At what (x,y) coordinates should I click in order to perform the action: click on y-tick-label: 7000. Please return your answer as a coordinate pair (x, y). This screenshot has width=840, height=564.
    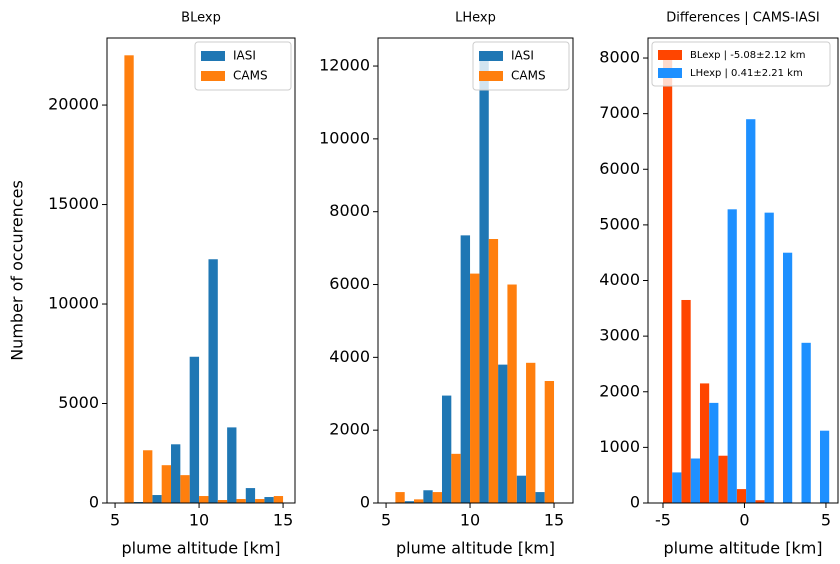
    Looking at the image, I should click on (619, 112).